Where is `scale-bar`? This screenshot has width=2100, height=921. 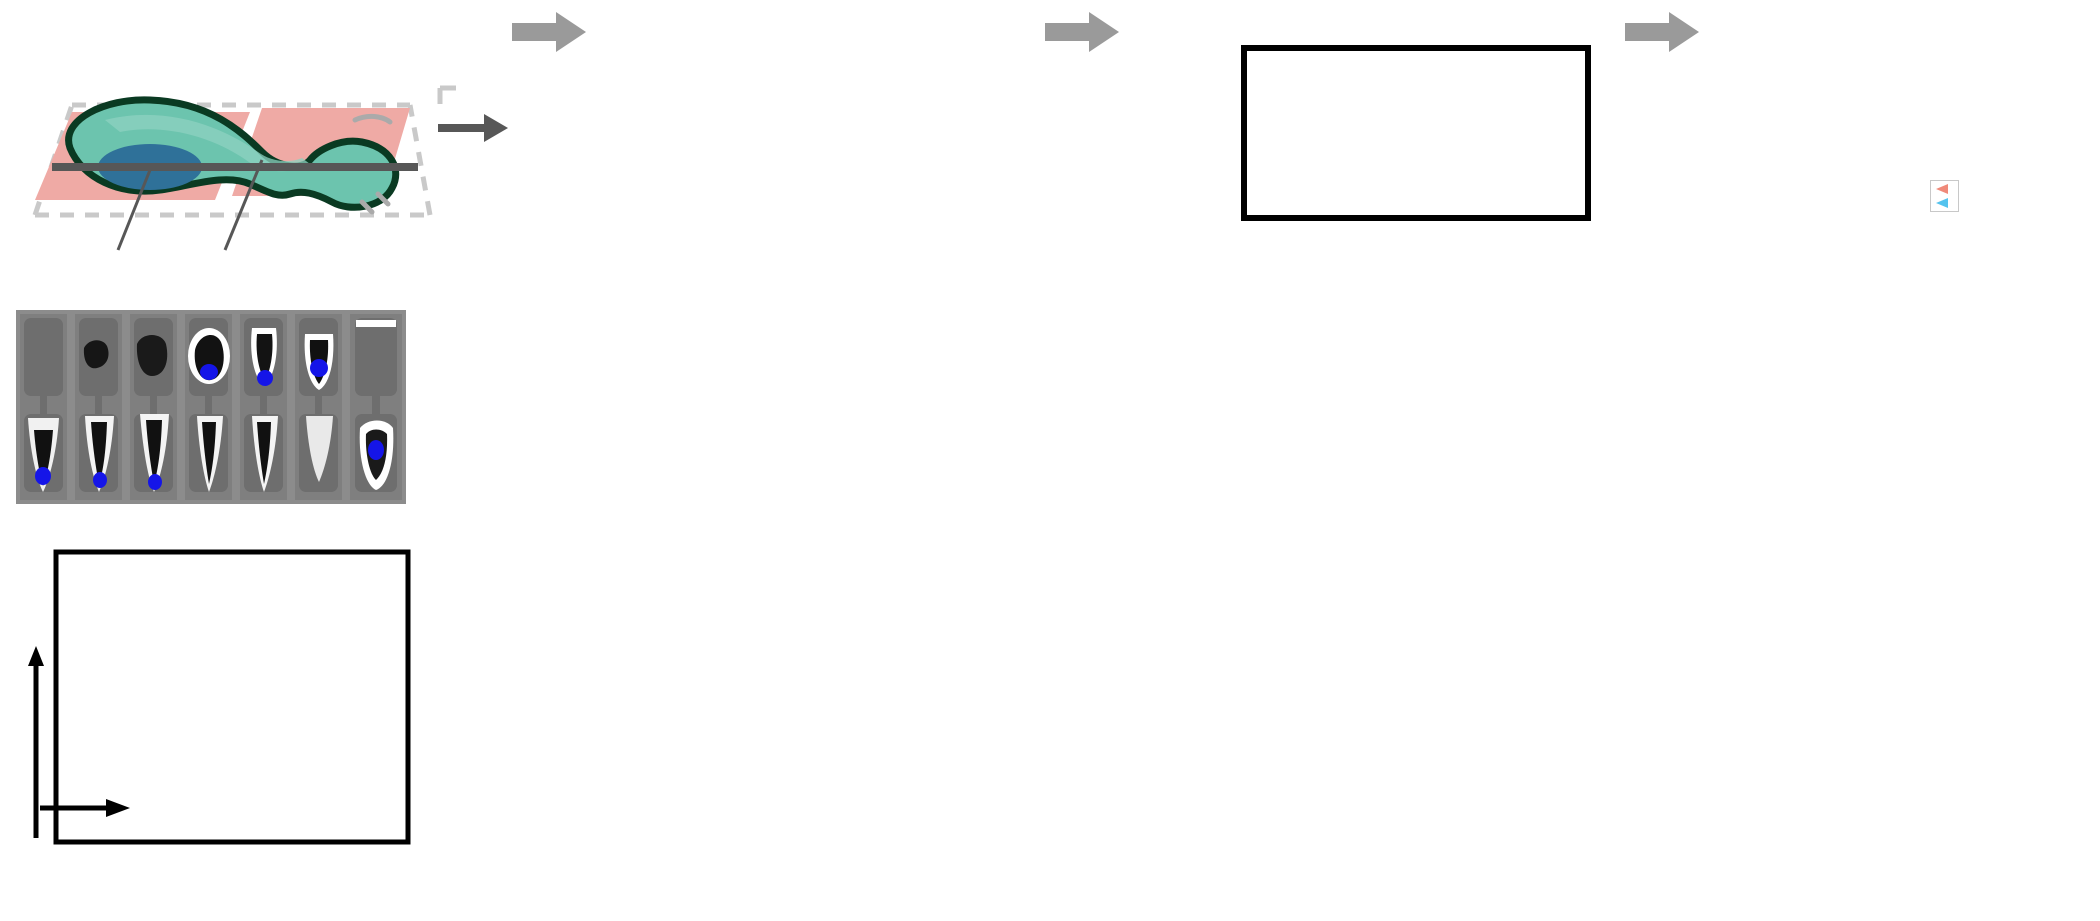
scale-bar is located at coordinates (376, 323).